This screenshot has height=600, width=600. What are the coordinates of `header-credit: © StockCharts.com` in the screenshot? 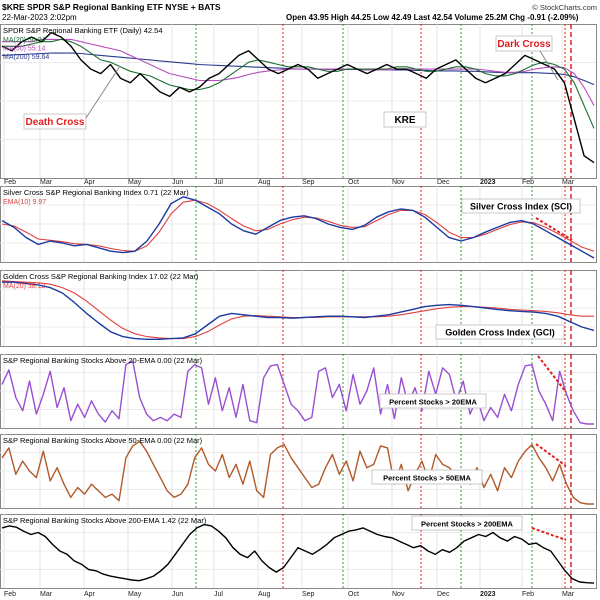 It's located at (564, 7).